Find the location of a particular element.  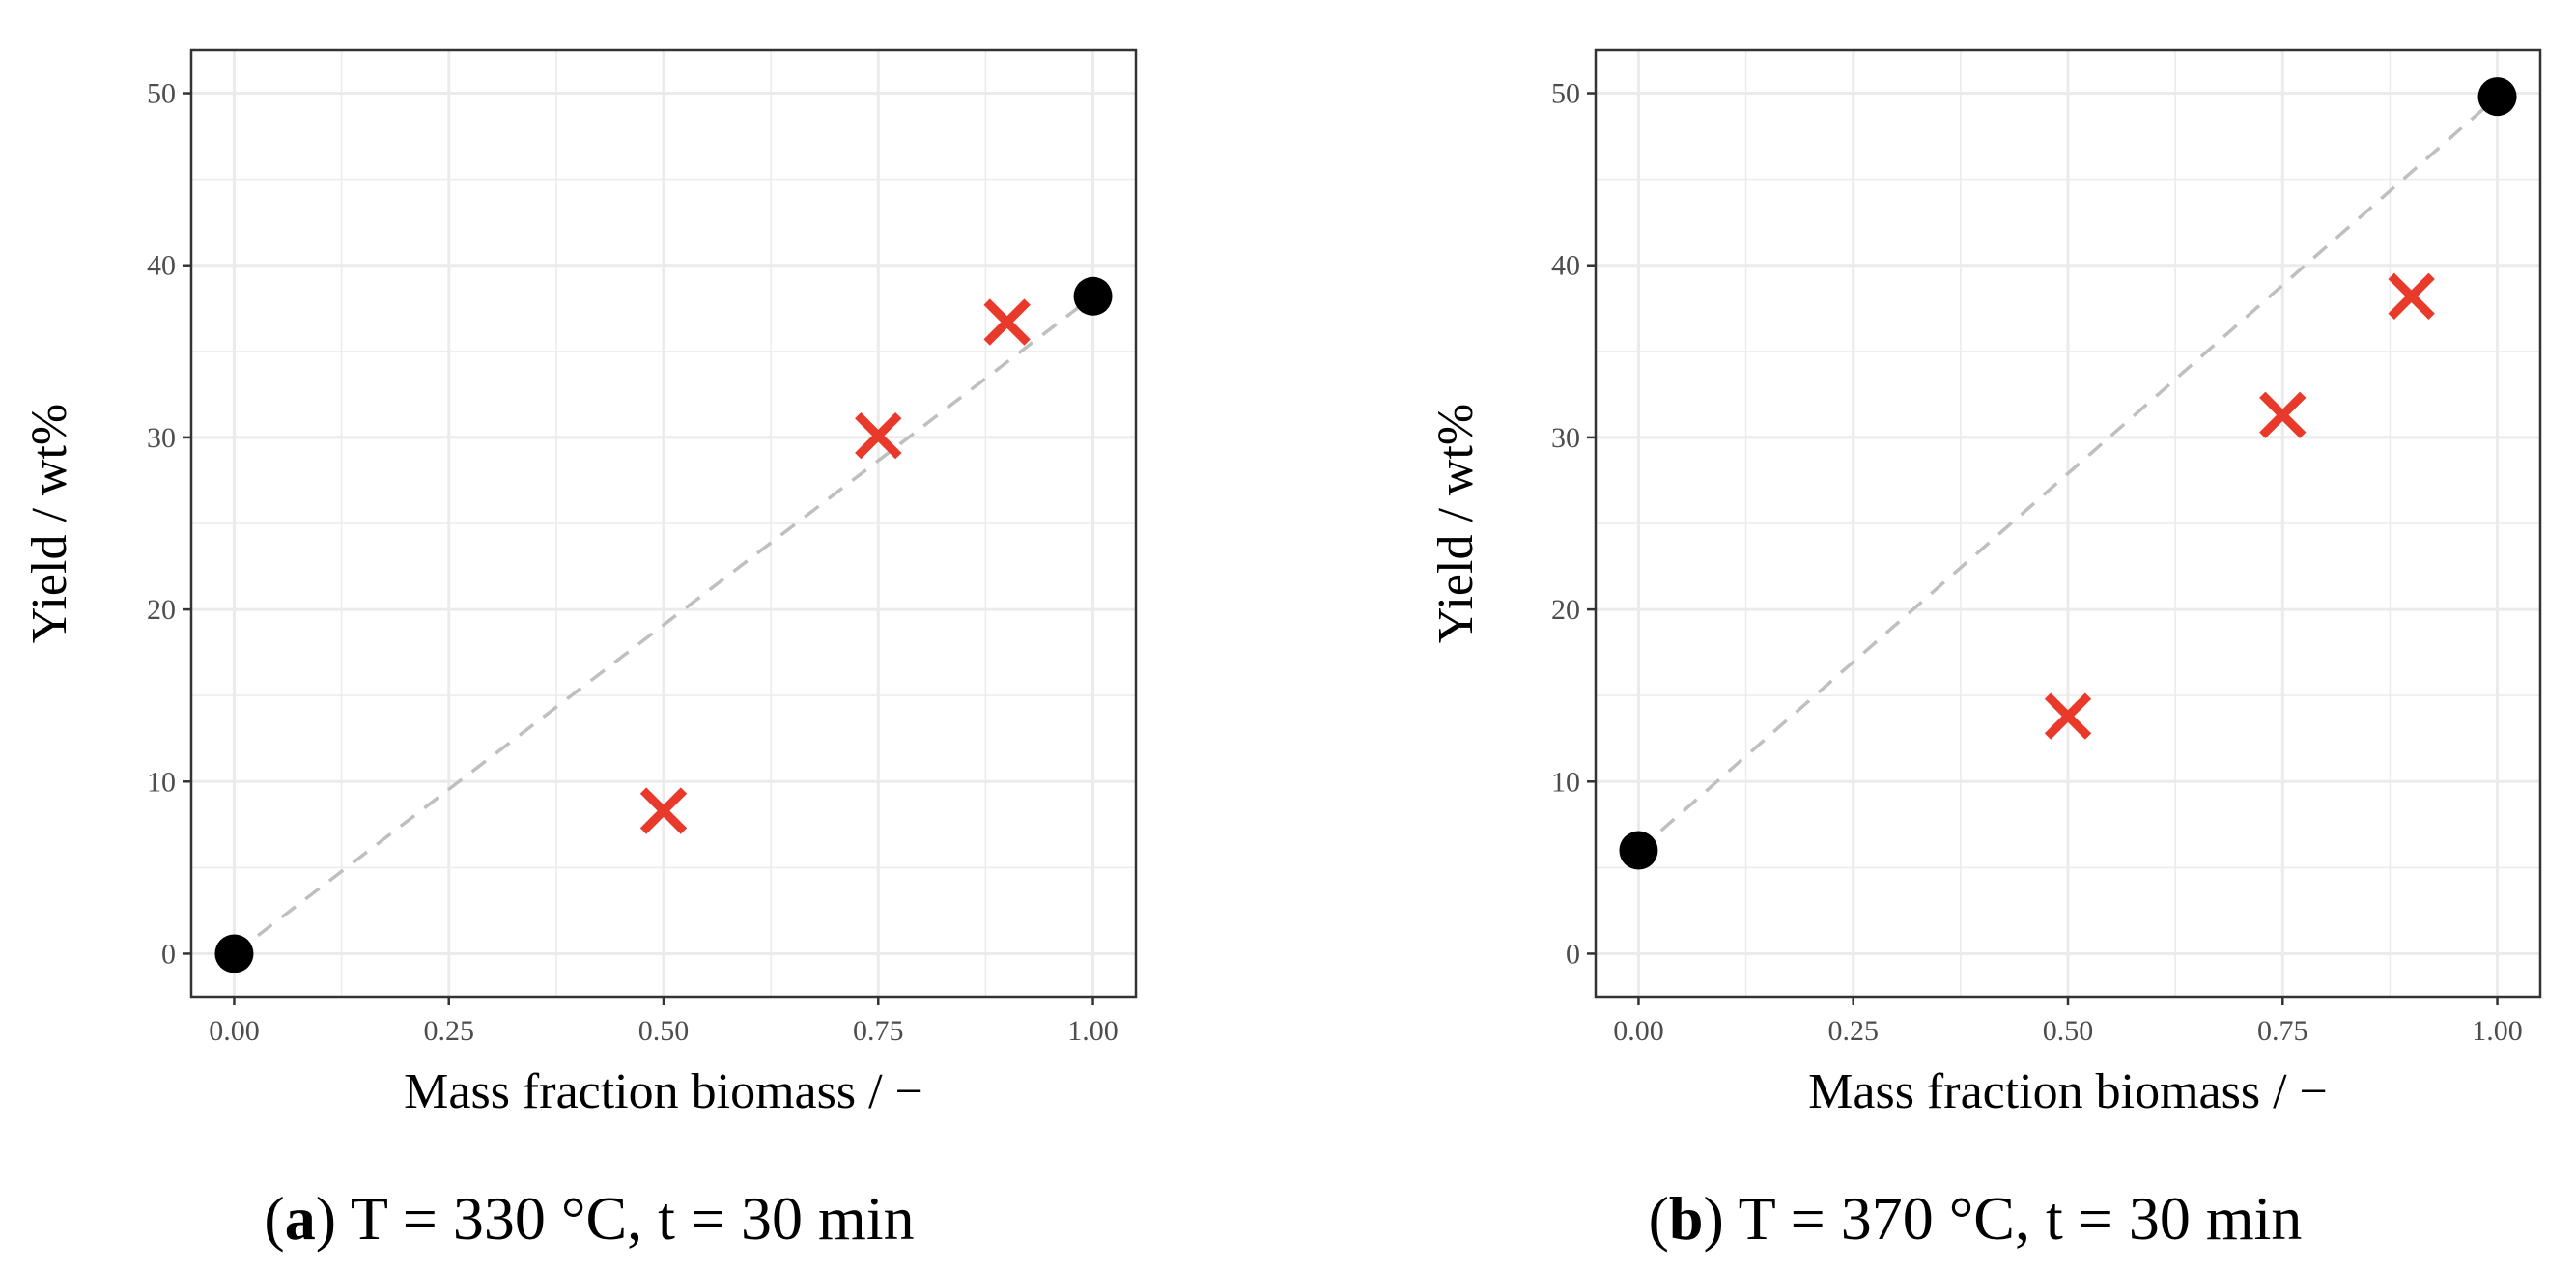

caption-b-text: ) T = 370 °C, t = 30 min is located at coordinates (2003, 1218).